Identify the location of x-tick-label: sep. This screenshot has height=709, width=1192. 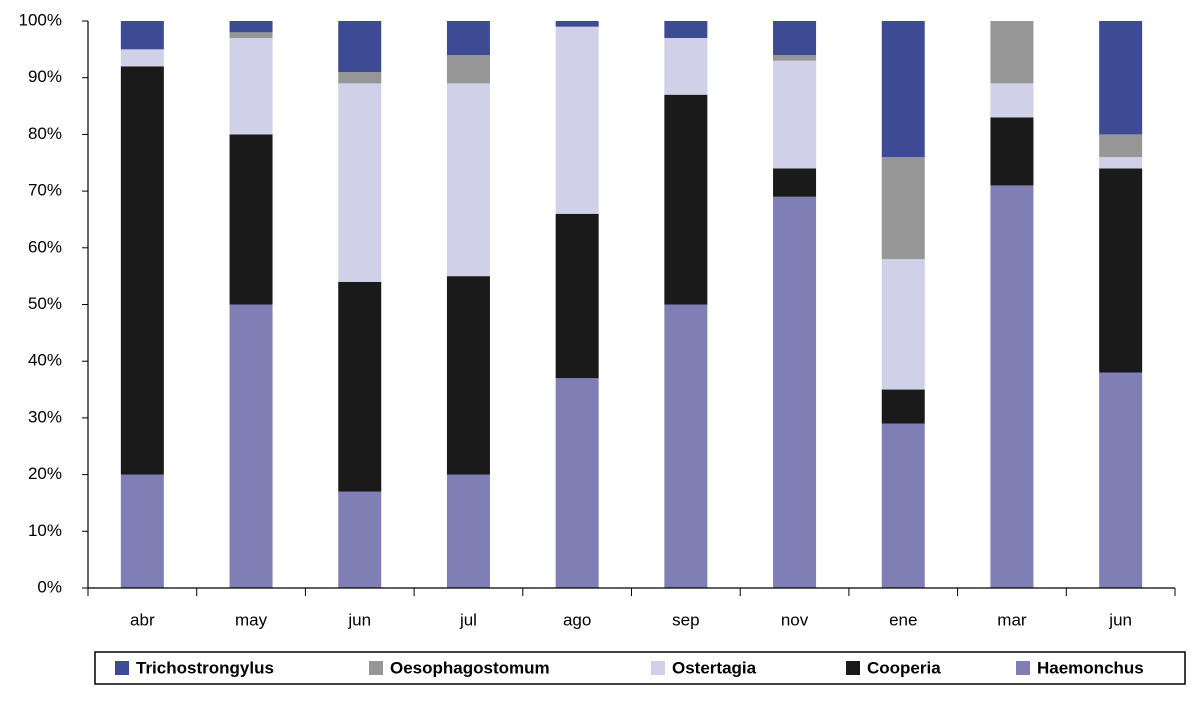
(685, 619).